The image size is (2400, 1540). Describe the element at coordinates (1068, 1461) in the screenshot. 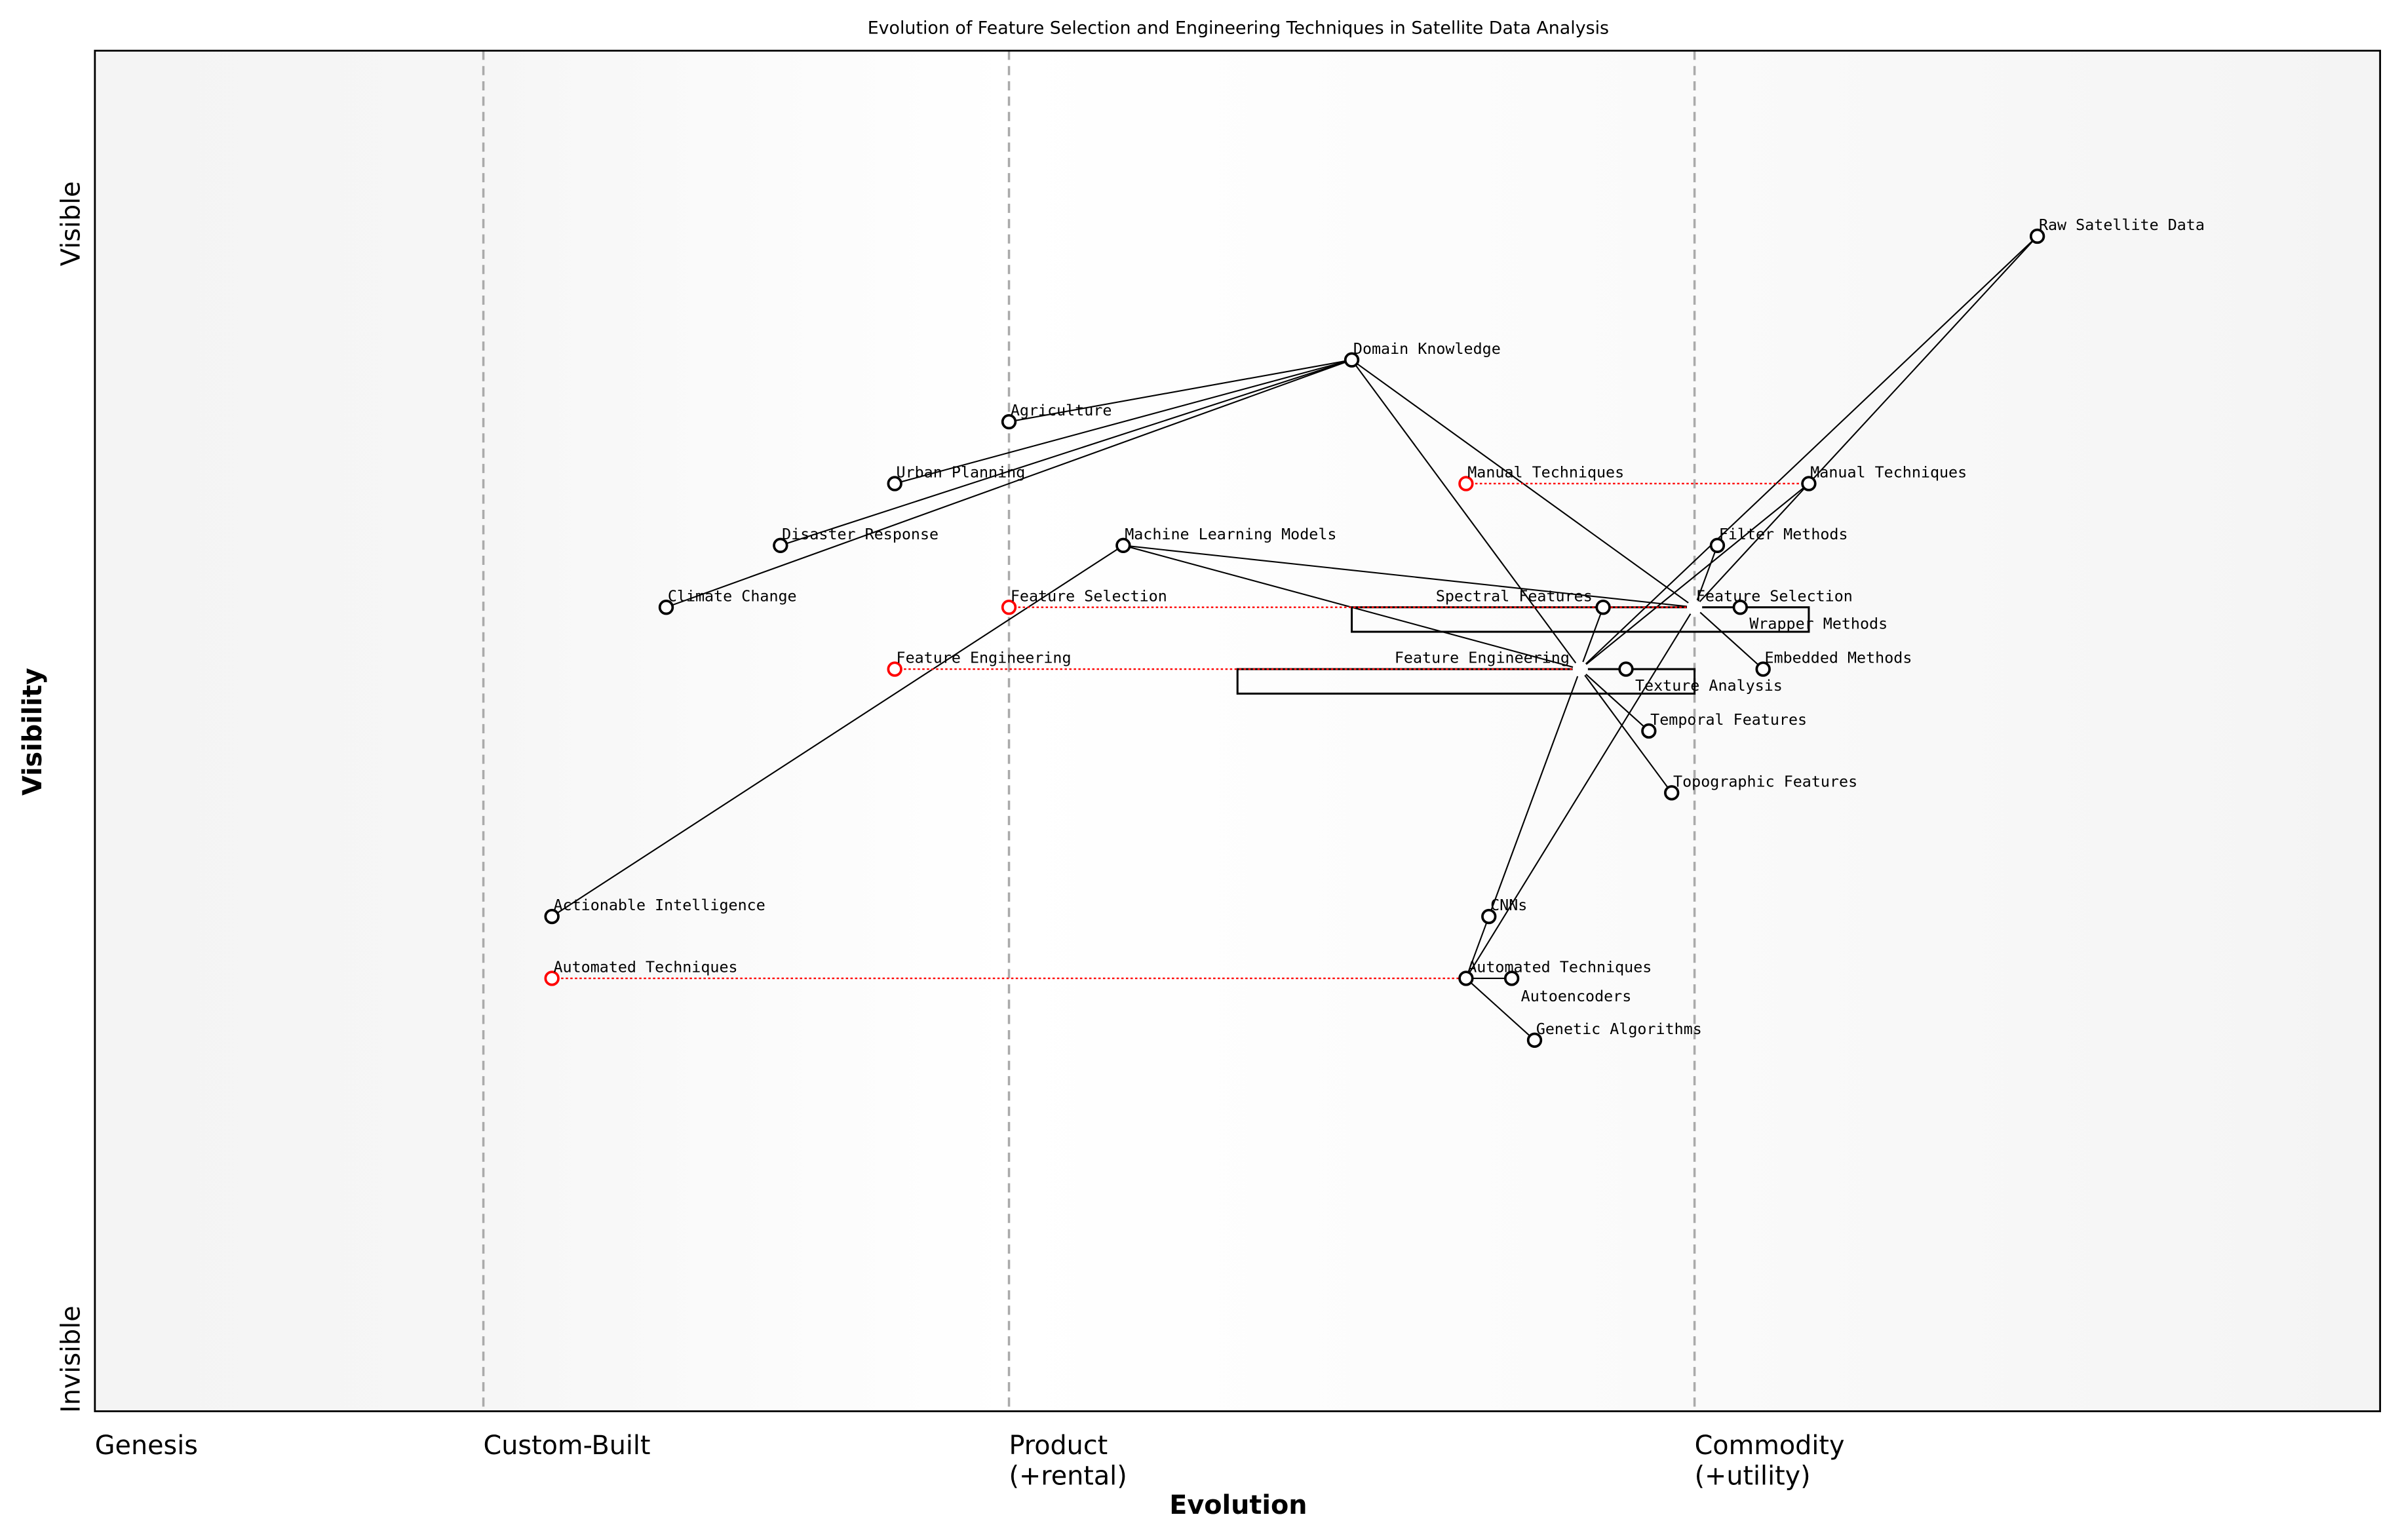

I see `stage-label: Product (+rental)` at that location.